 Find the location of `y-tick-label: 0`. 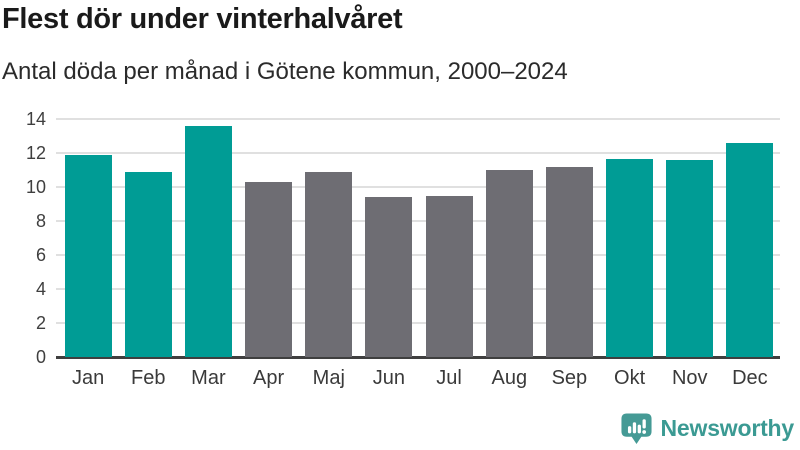

y-tick-label: 0 is located at coordinates (40, 357).